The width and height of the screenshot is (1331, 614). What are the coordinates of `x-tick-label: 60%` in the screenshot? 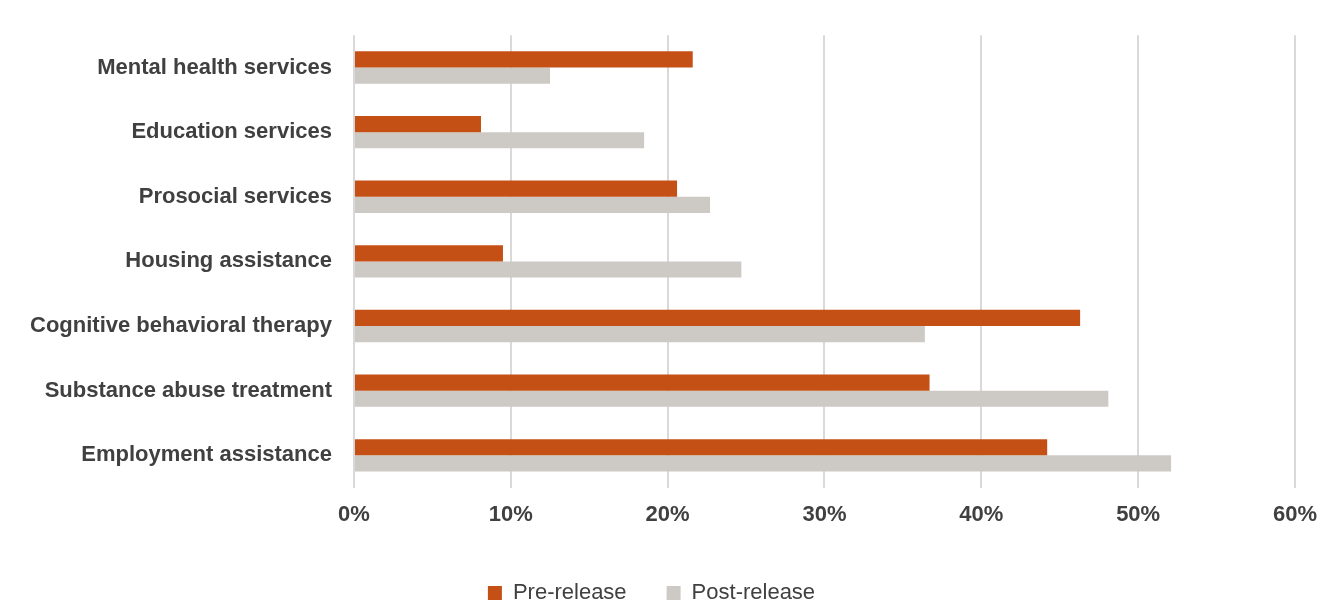 It's located at (1295, 513).